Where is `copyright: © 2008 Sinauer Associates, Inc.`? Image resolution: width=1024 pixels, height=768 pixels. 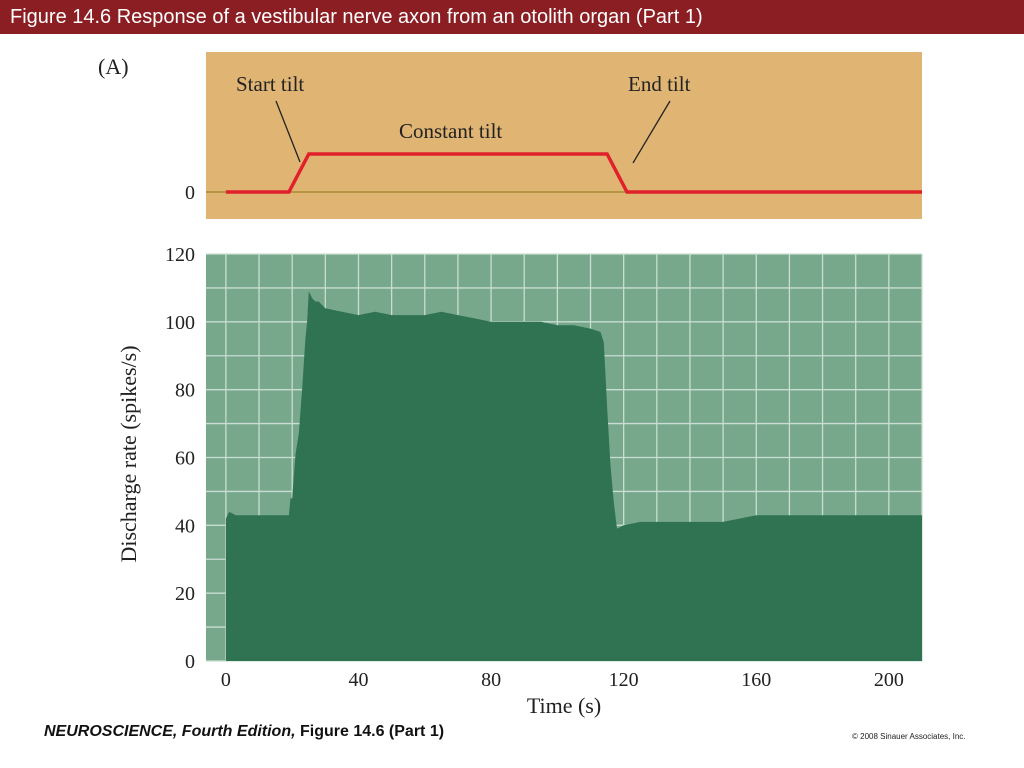 copyright: © 2008 Sinauer Associates, Inc. is located at coordinates (909, 736).